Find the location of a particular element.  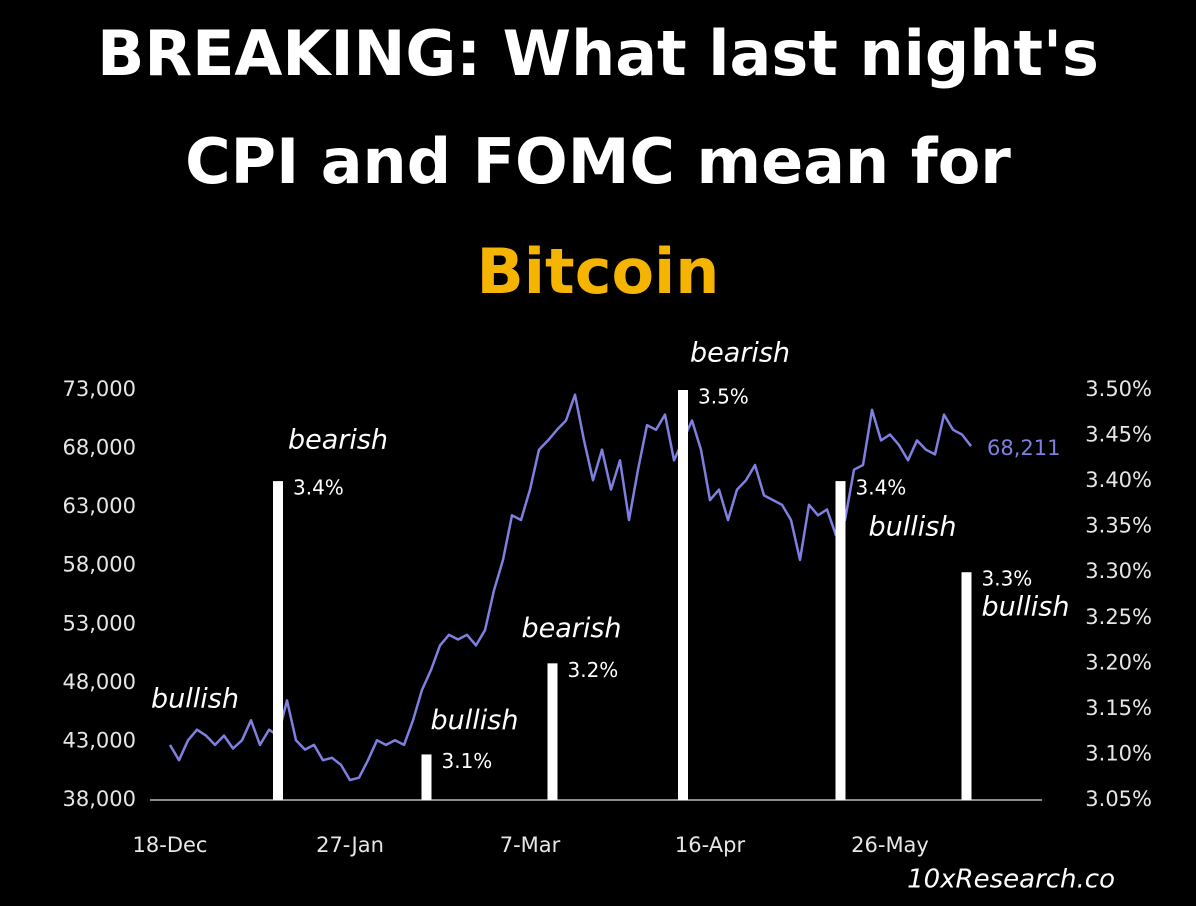

y2-tick-label: 3.05% is located at coordinates (1118, 799).